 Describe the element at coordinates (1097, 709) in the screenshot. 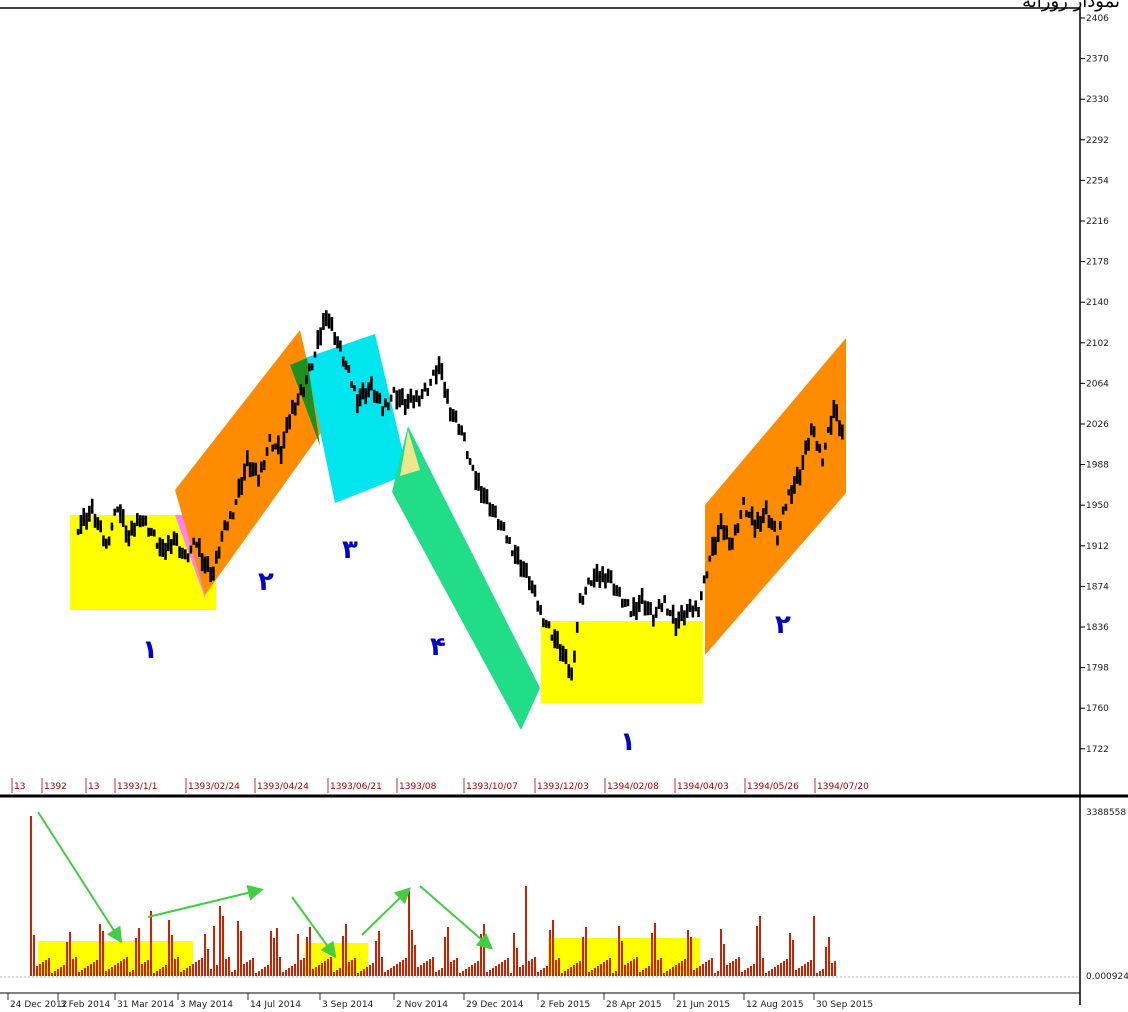

I see `price-tick-label: 1760` at that location.